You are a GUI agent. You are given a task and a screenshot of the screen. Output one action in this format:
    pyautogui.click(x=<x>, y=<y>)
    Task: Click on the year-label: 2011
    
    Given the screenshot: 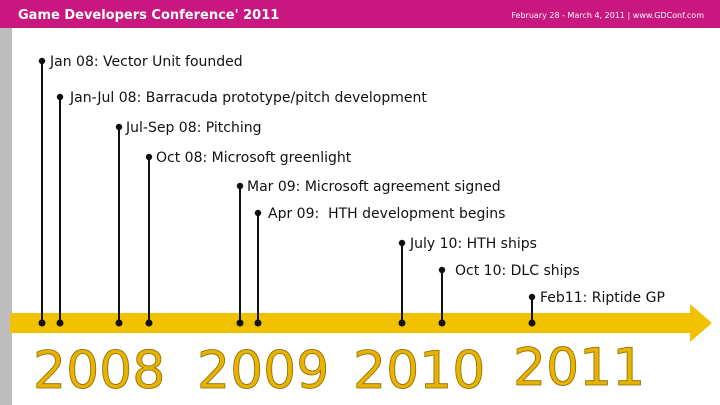 What is the action you would take?
    pyautogui.click(x=579, y=368)
    